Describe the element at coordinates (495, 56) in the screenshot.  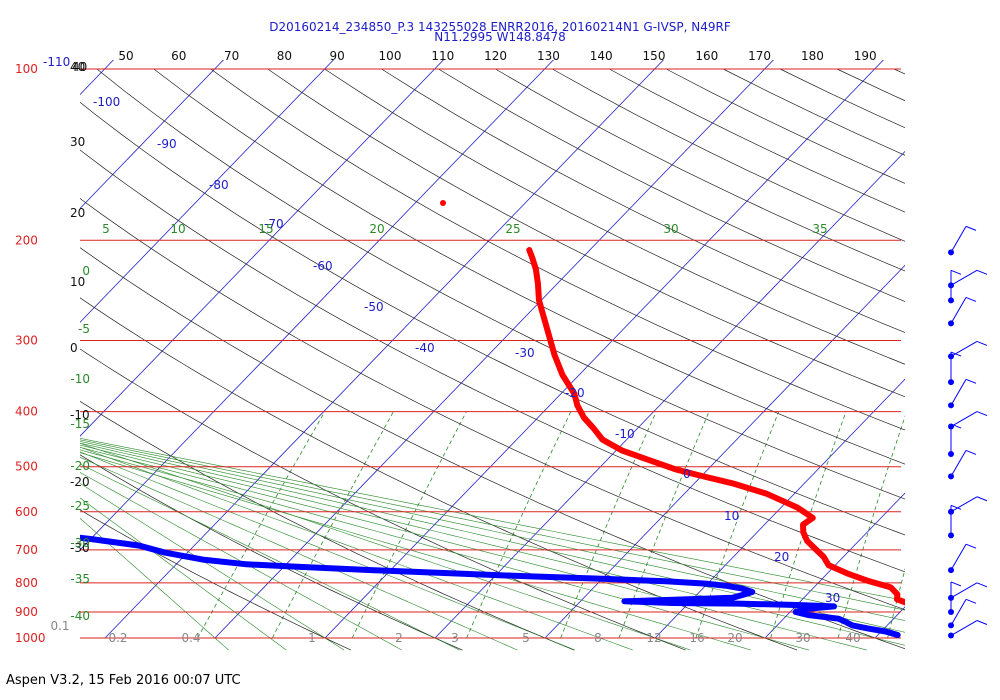
I see `top-axis-tick-label: 120` at that location.